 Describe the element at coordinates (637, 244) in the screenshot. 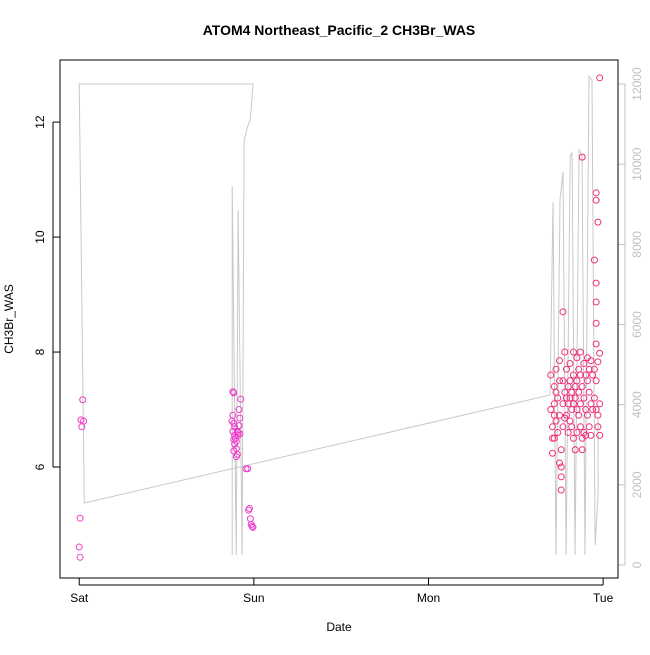

I see `y2-tick-label: 8000` at that location.